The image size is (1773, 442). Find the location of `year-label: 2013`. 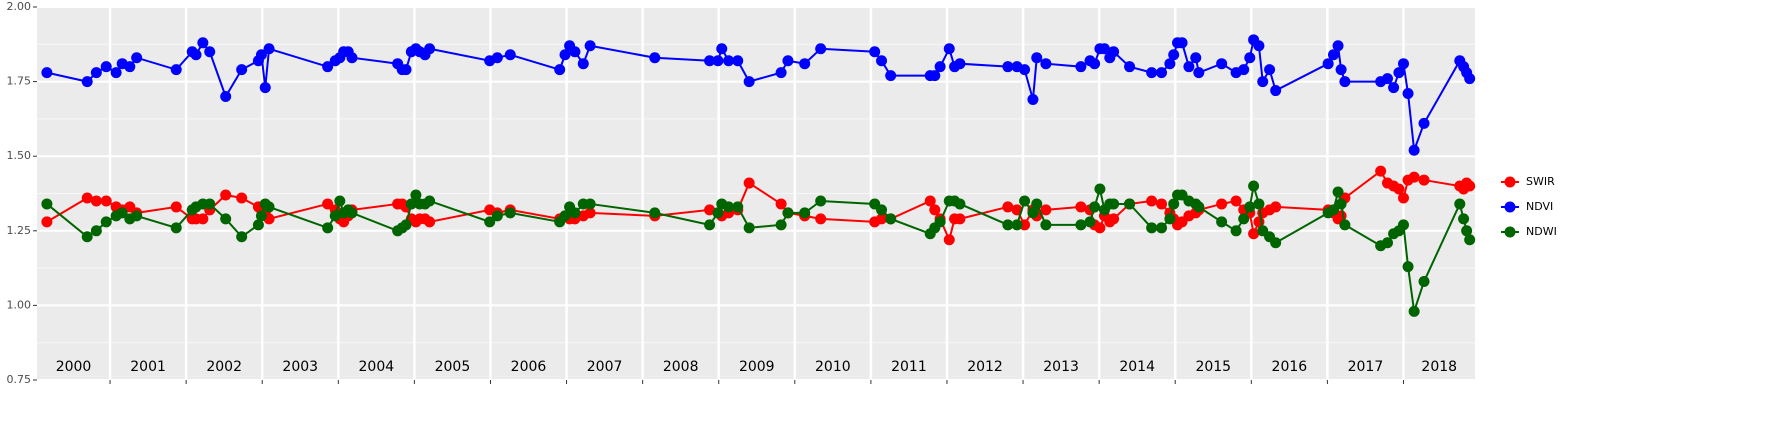

year-label: 2013 is located at coordinates (1061, 367).